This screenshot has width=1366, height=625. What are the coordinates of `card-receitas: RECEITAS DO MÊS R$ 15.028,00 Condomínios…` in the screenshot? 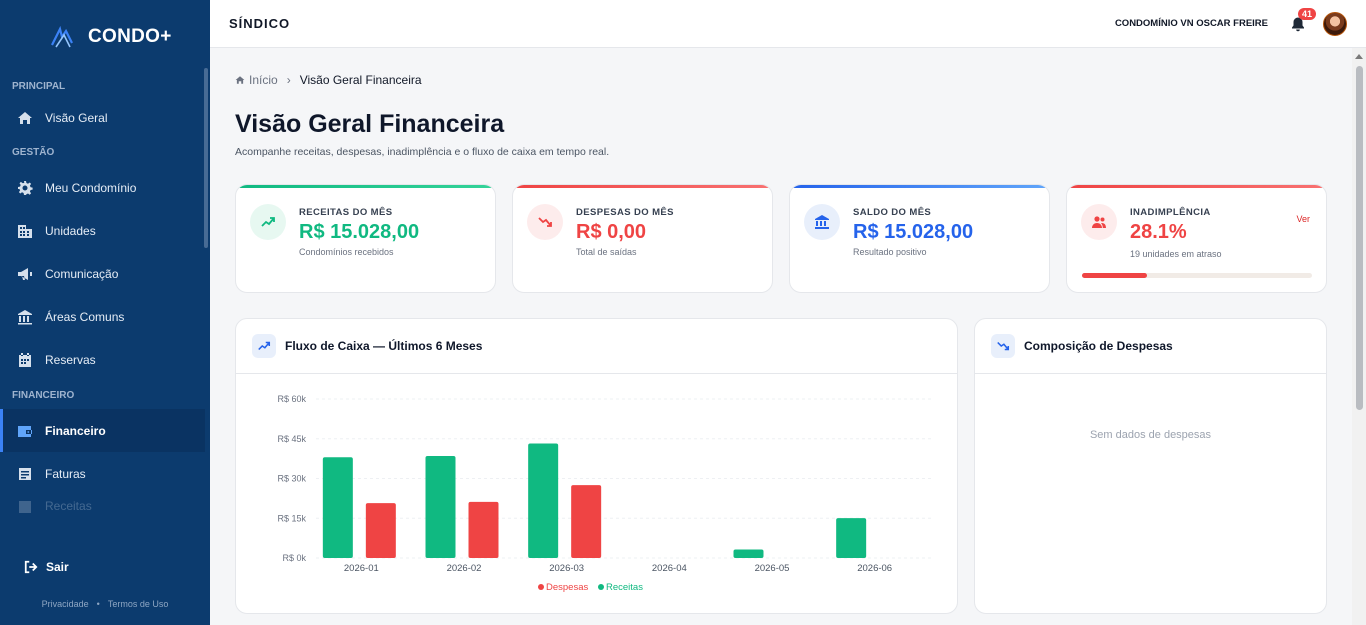 It's located at (365, 238).